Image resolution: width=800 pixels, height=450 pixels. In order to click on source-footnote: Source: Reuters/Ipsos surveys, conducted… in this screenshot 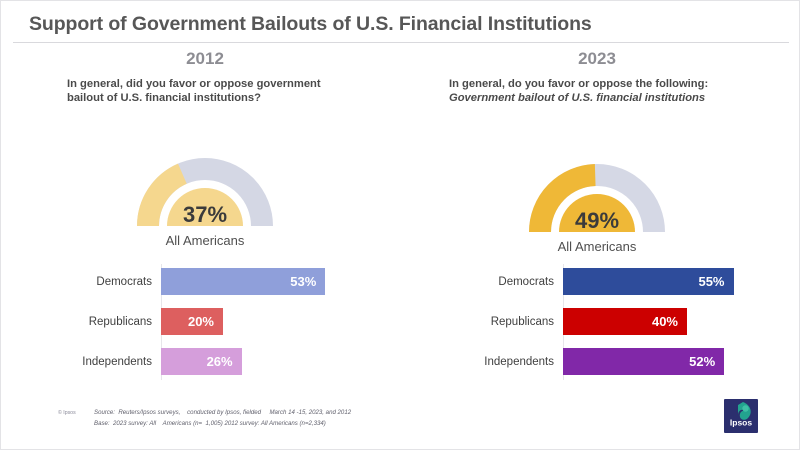, I will do `click(222, 418)`.